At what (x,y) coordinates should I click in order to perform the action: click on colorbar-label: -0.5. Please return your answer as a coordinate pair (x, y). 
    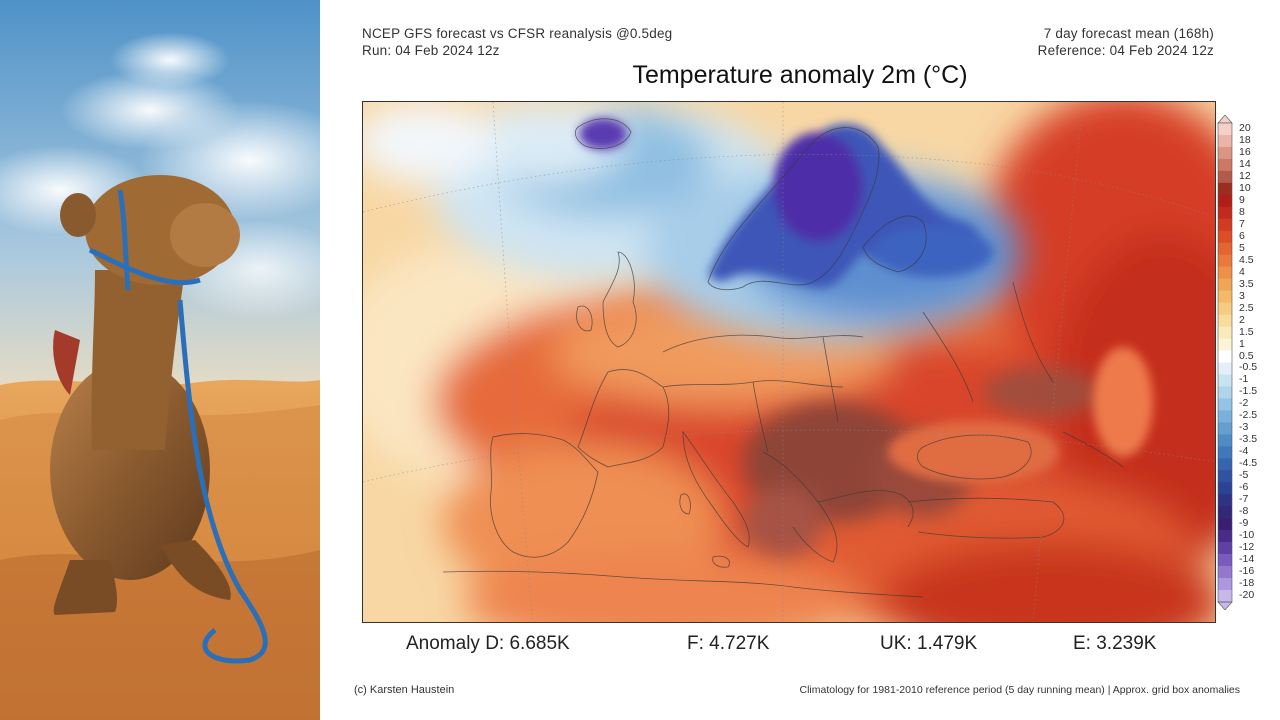
    Looking at the image, I should click on (1248, 367).